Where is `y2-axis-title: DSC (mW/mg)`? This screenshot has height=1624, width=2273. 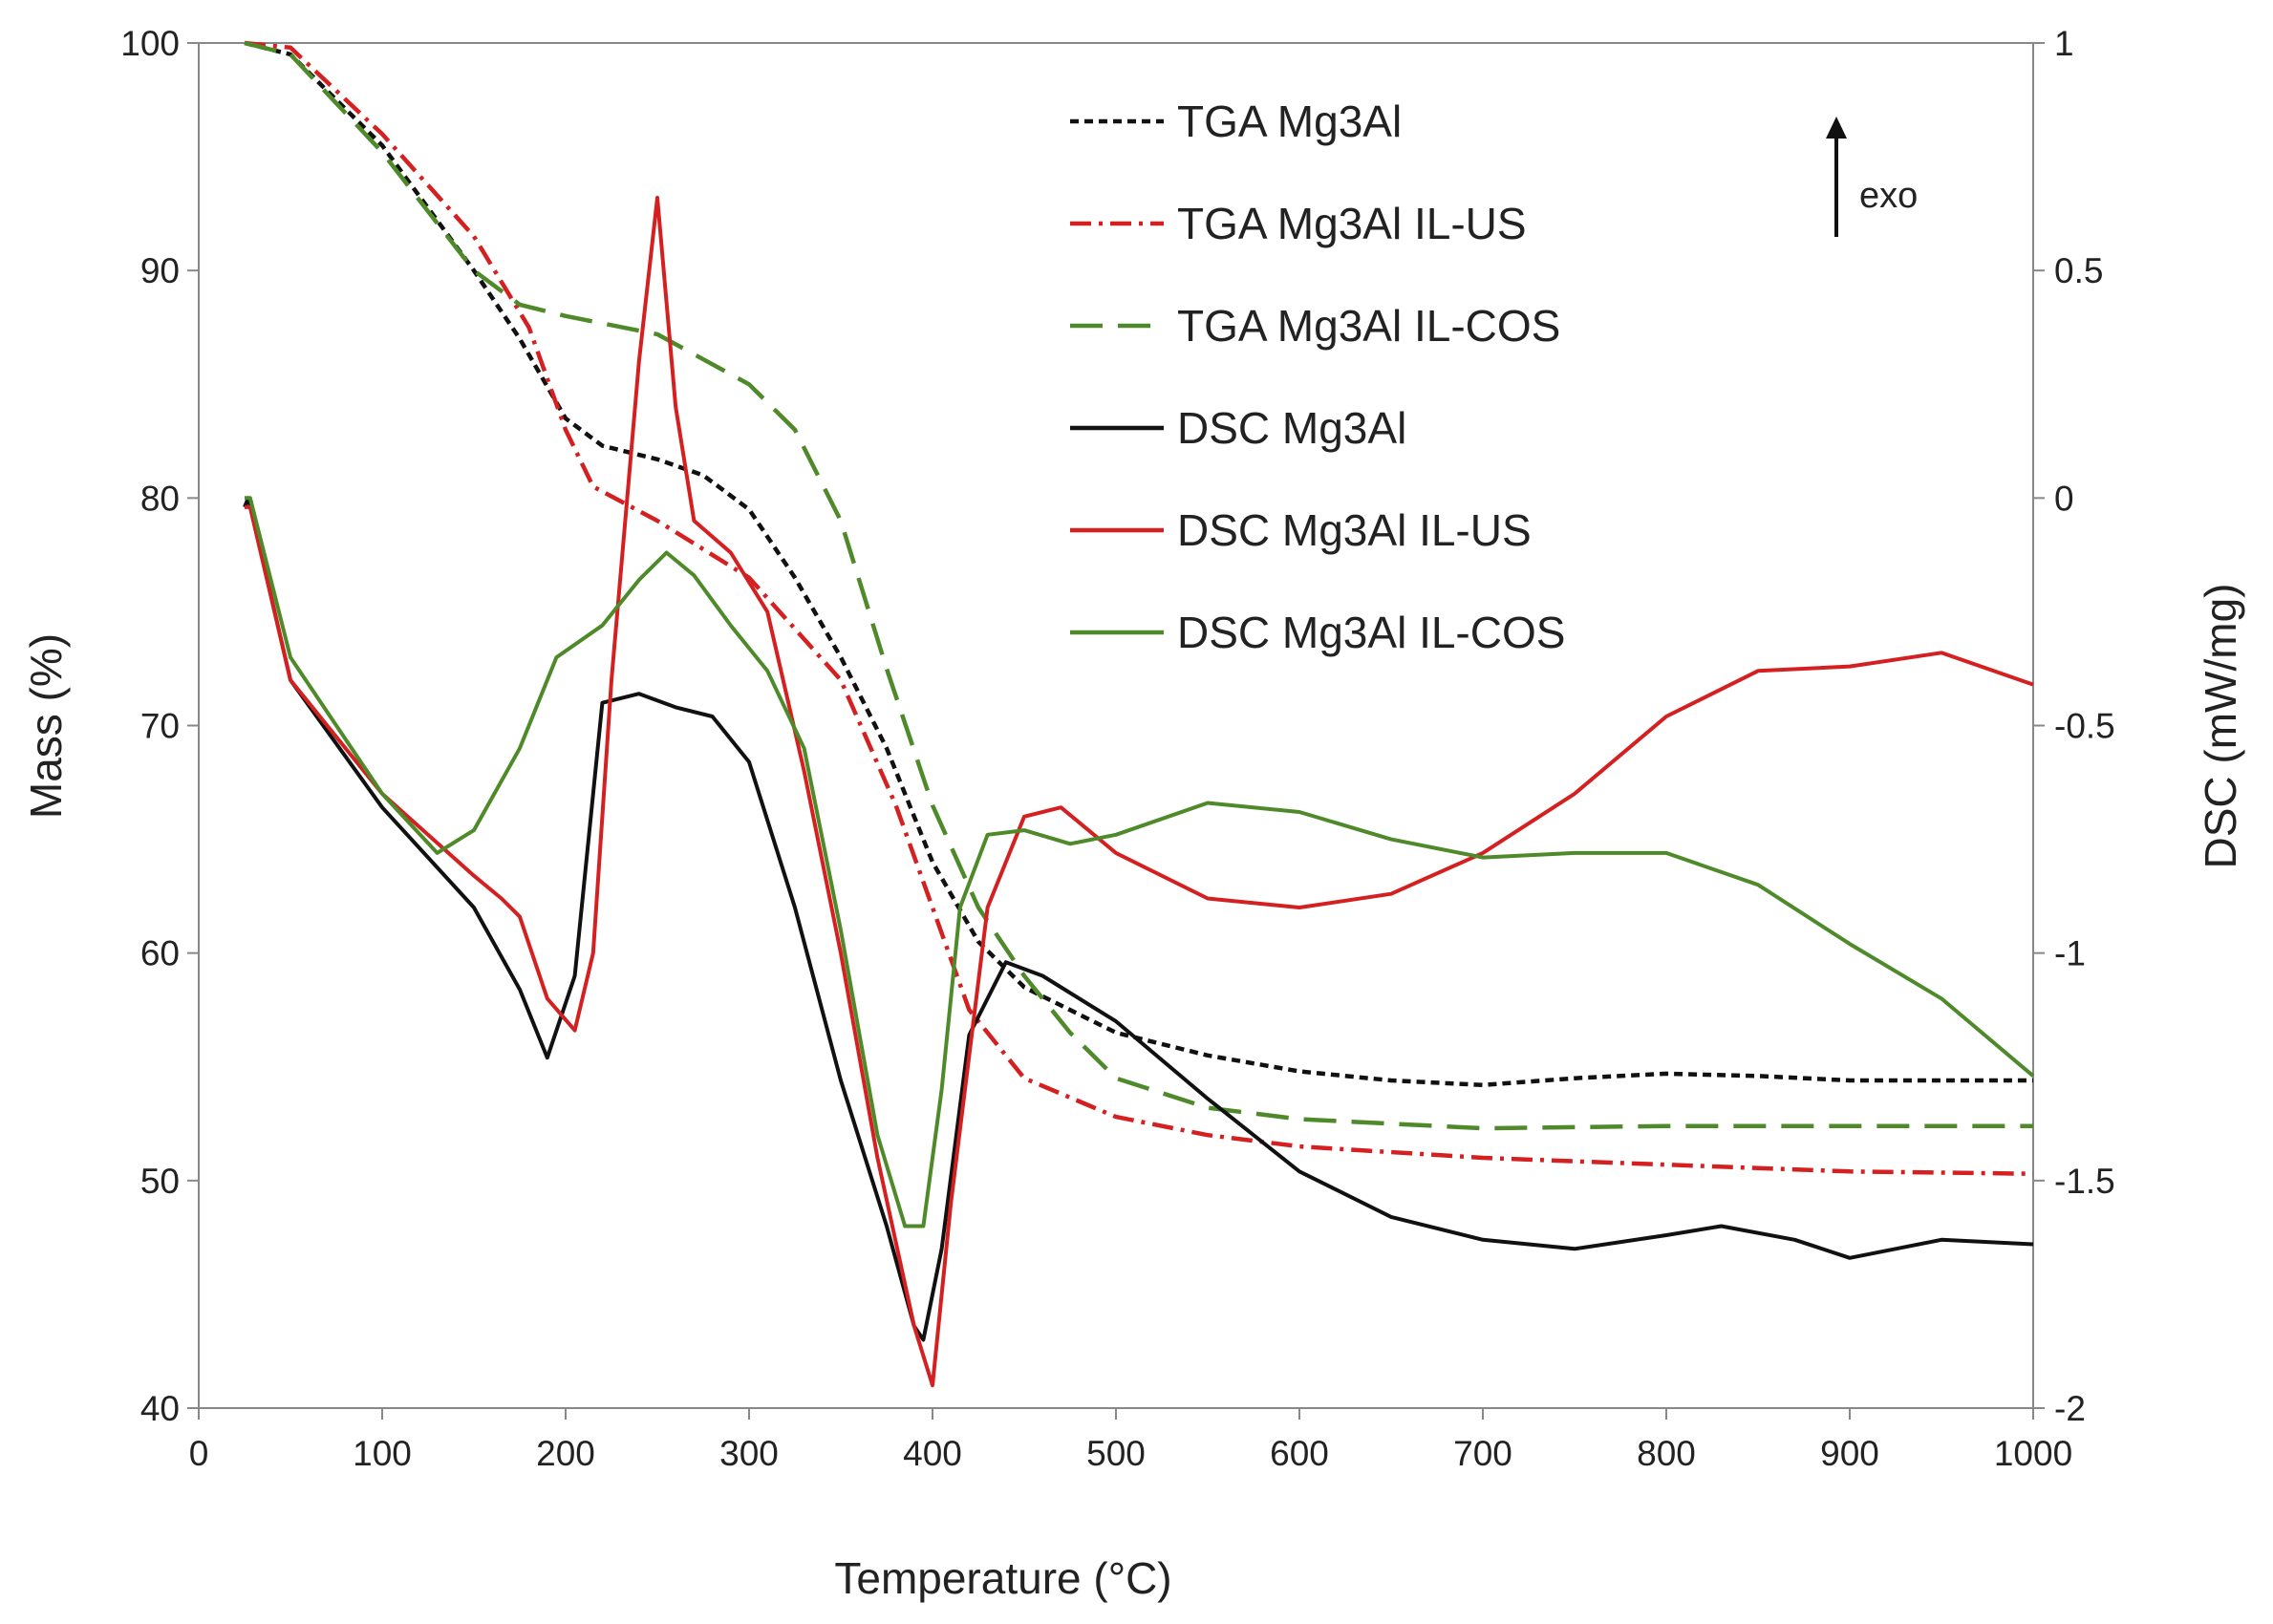 y2-axis-title: DSC (mW/mg) is located at coordinates (2220, 727).